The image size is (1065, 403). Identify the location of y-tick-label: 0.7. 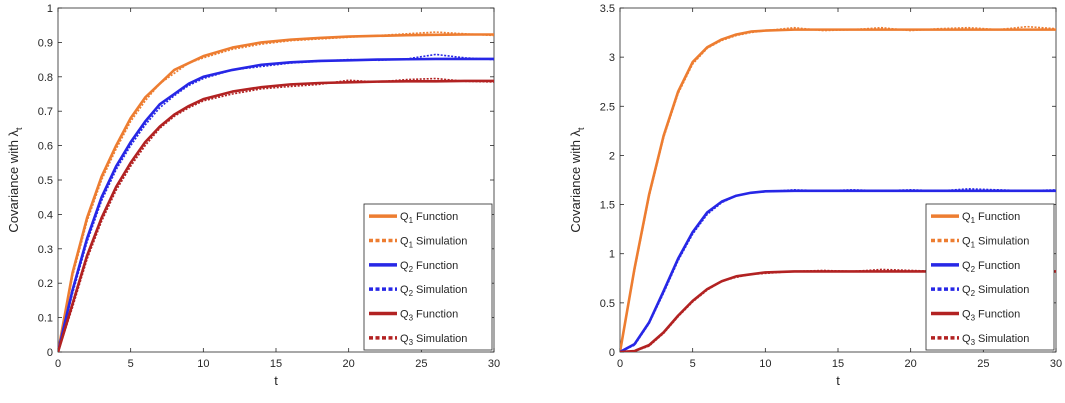
(45, 112).